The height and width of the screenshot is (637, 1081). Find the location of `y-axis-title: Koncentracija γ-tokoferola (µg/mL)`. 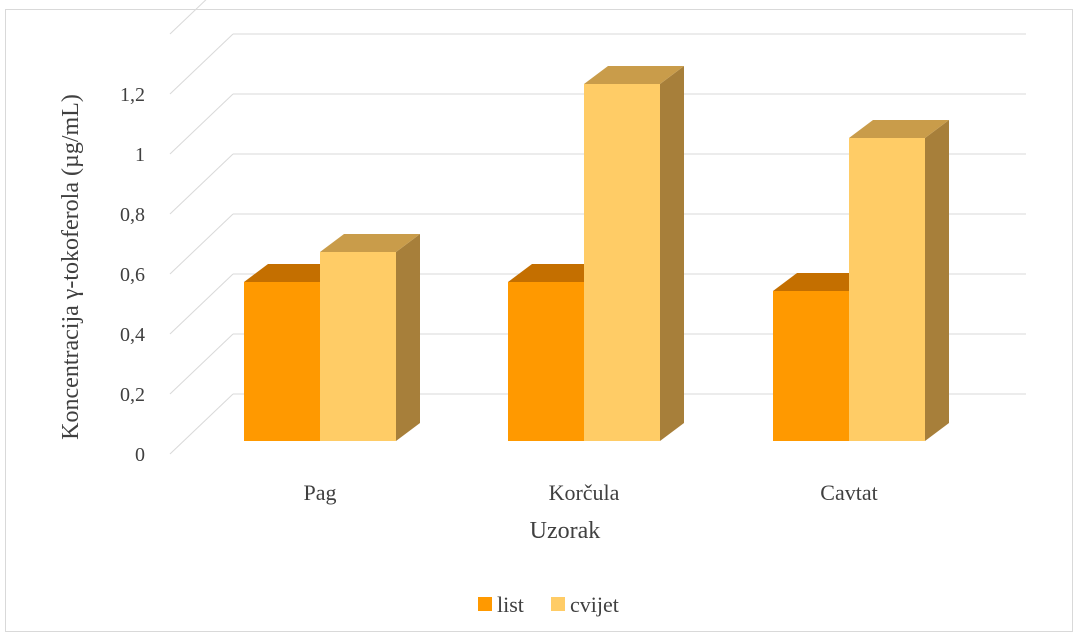

y-axis-title: Koncentracija γ-tokoferola (µg/mL) is located at coordinates (71, 267).